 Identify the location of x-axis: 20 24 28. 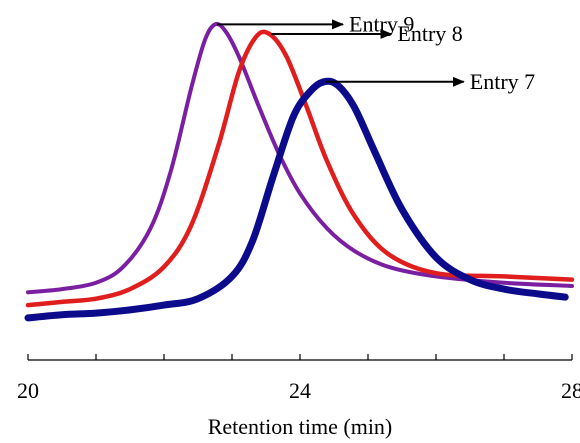
(298, 378).